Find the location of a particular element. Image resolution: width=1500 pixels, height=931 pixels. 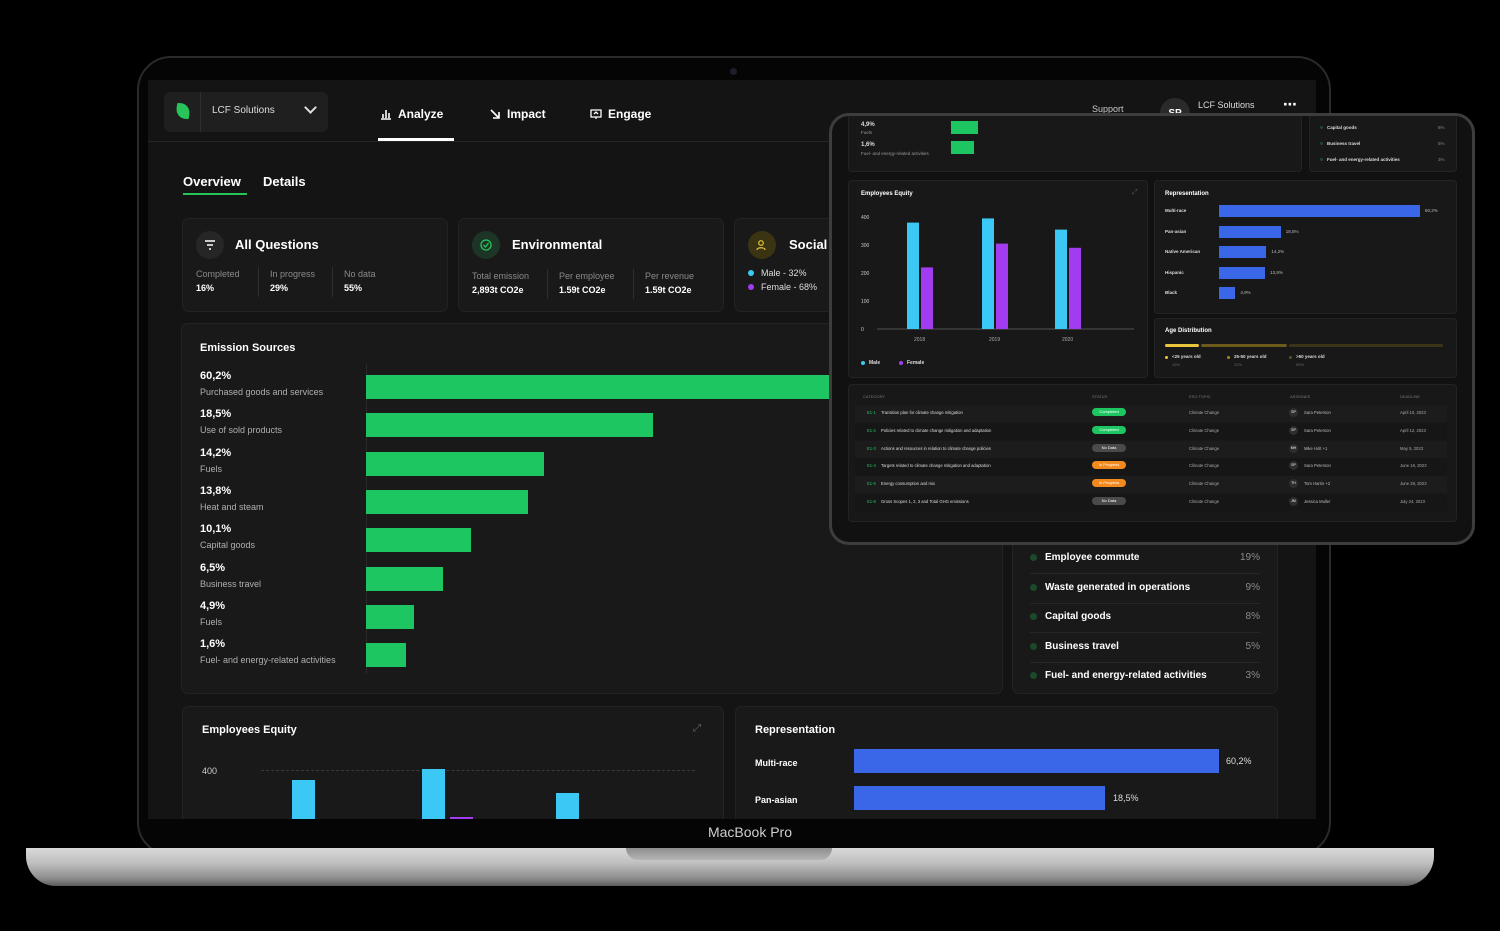

stat-value: 2,893t CO2e is located at coordinates (498, 290).